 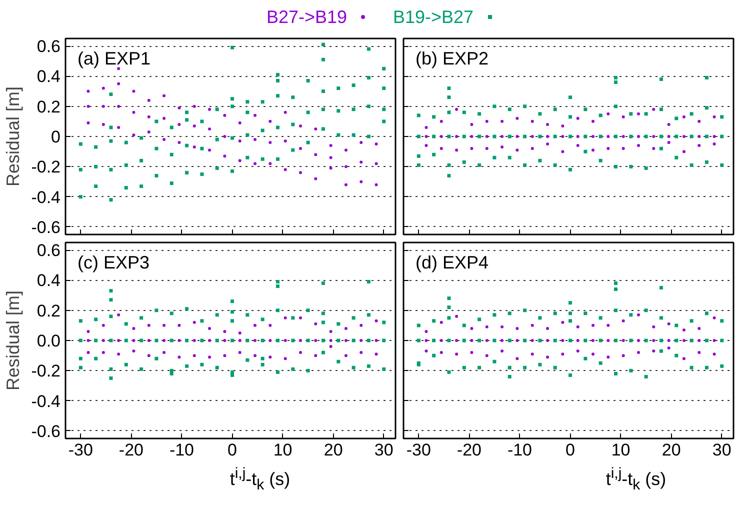 I want to click on text: (b) EXP2, so click(x=452, y=58).